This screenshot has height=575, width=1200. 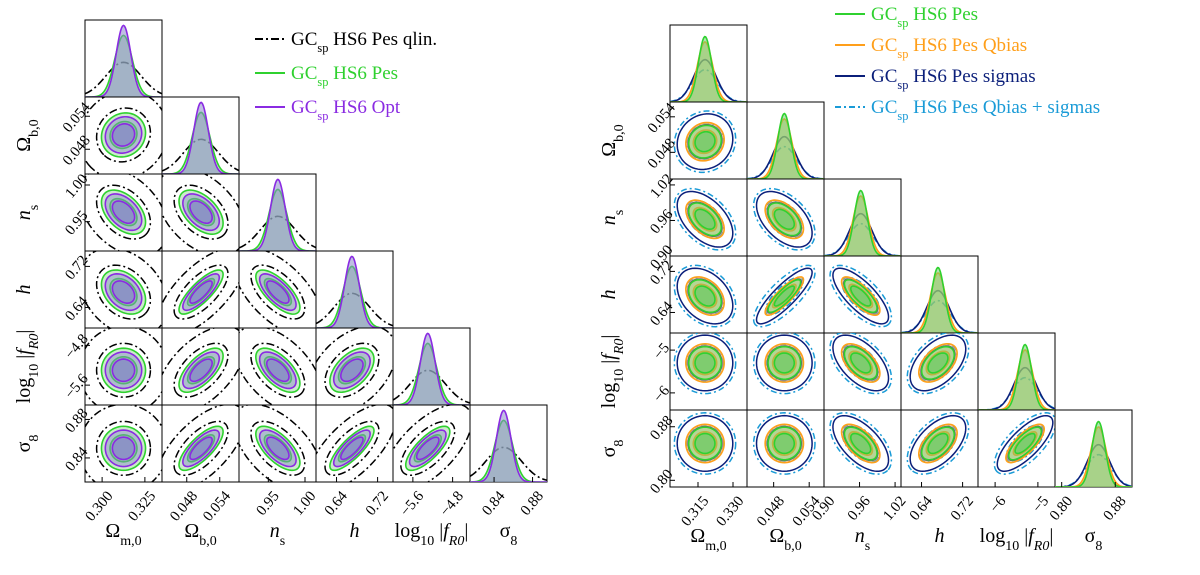 I want to click on x-axis-label-Ob: Ωb,0, so click(x=785, y=539).